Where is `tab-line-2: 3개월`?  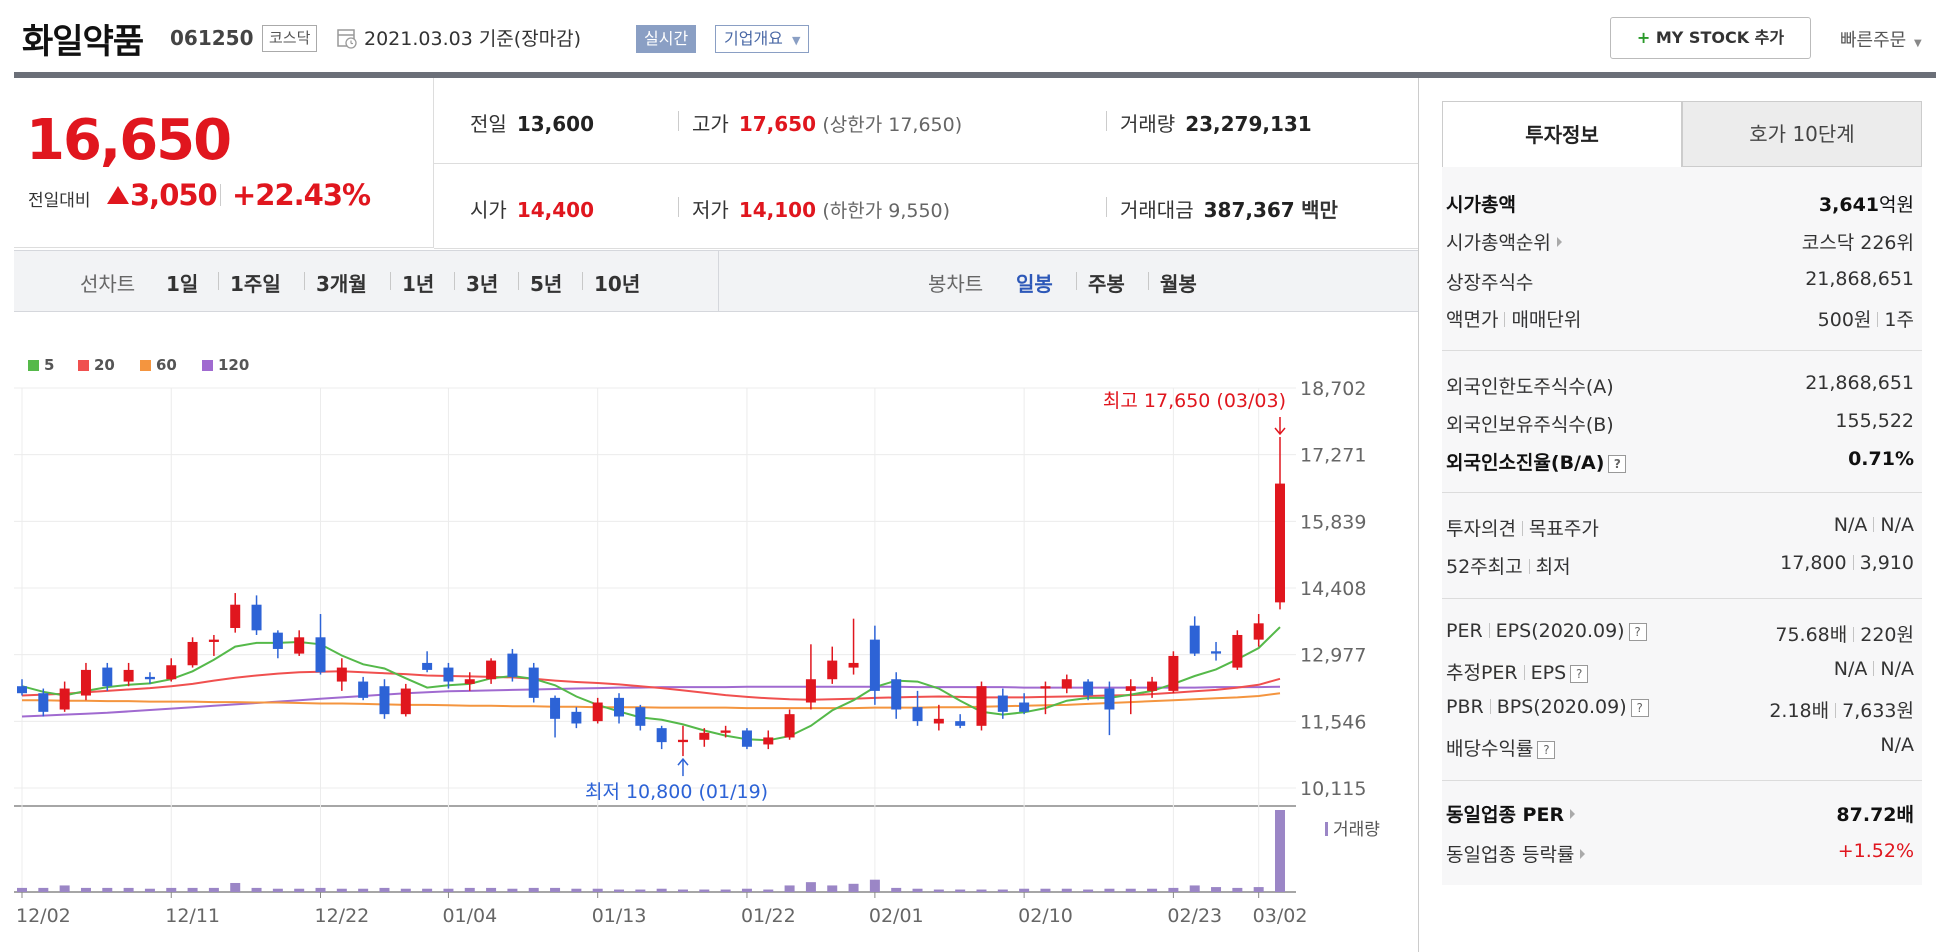 tab-line-2: 3개월 is located at coordinates (341, 284).